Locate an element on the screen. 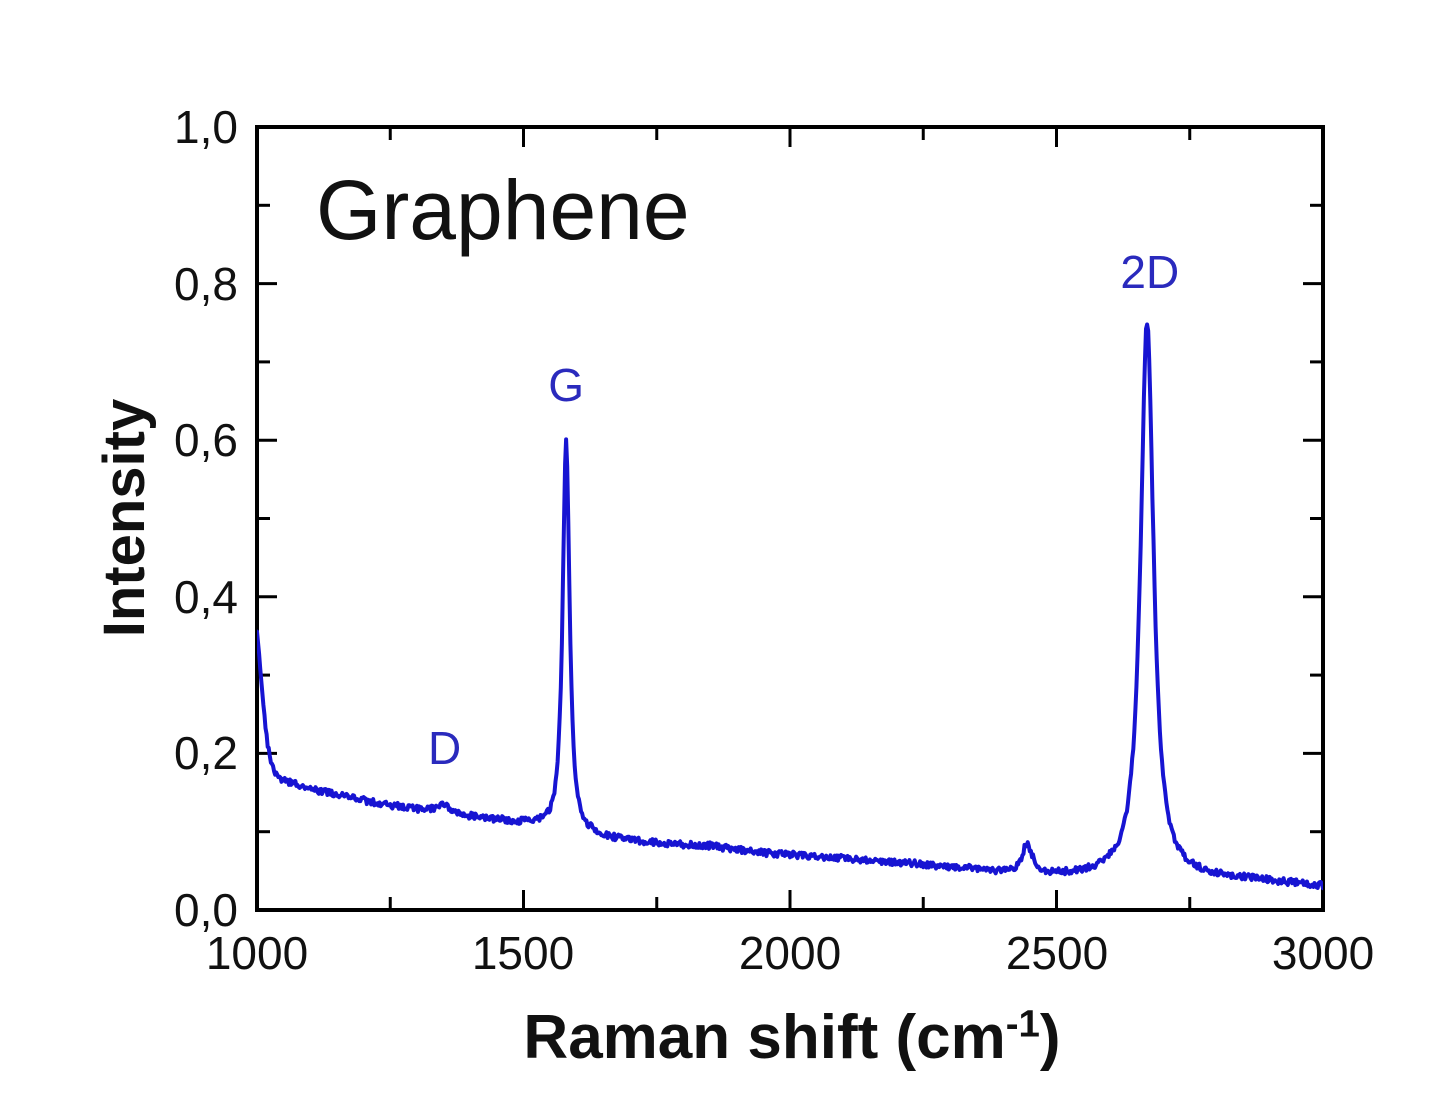 Image resolution: width=1430 pixels, height=1100 pixels. peak-label-2d: 2D is located at coordinates (1150, 271).